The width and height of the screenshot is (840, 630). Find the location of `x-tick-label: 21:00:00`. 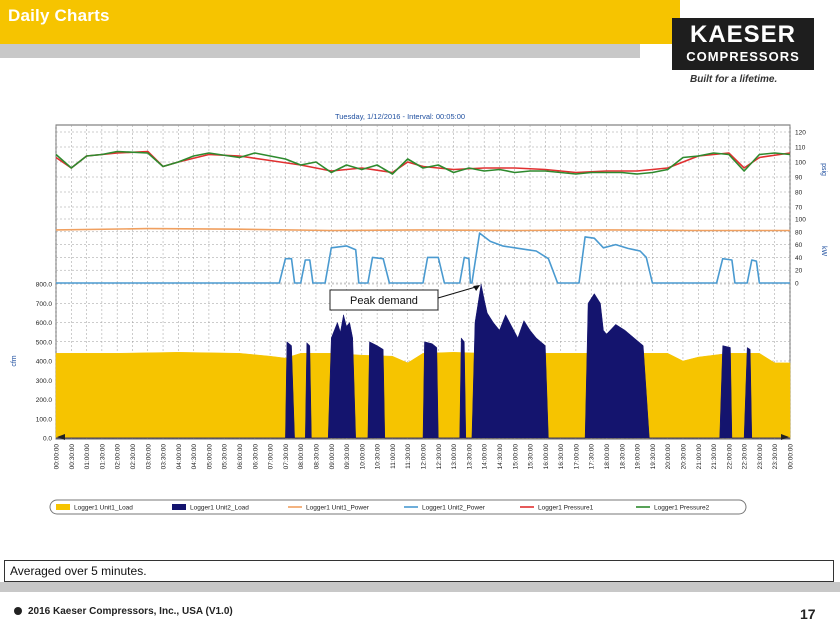

x-tick-label: 21:00:00 is located at coordinates (699, 457).